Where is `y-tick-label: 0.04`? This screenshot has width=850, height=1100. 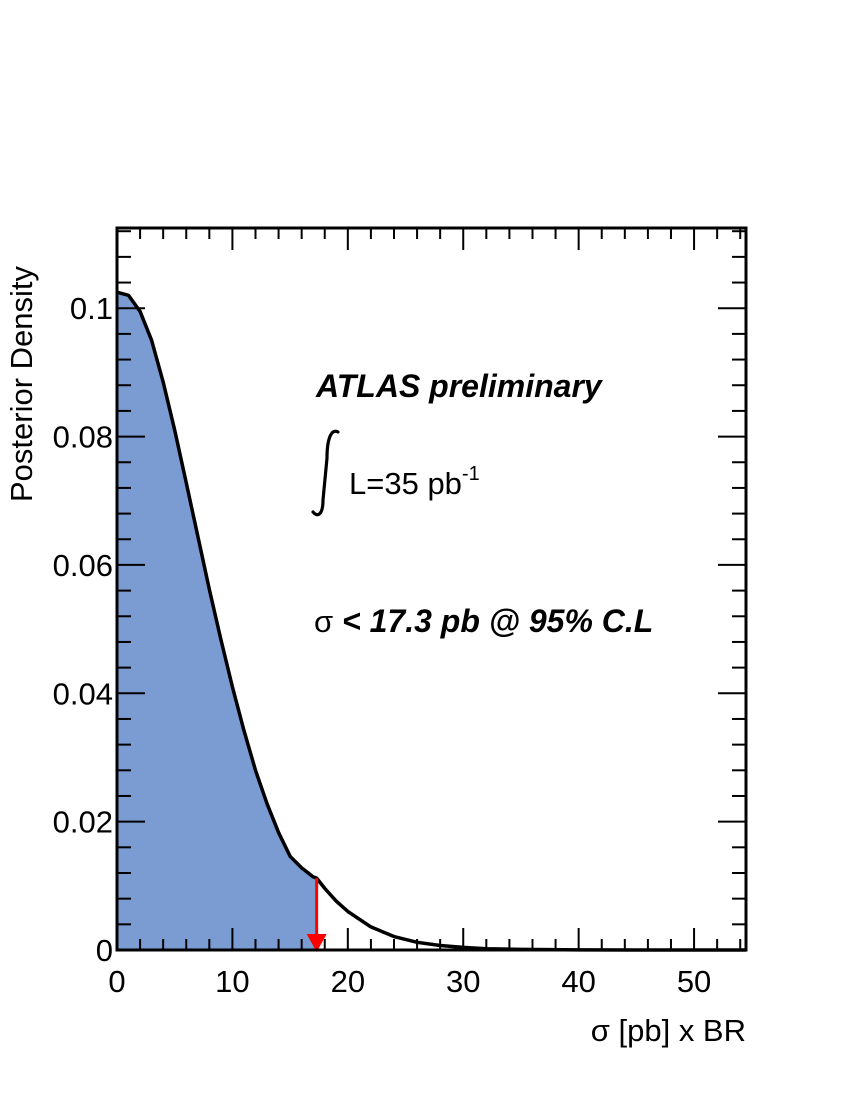 y-tick-label: 0.04 is located at coordinates (83, 693).